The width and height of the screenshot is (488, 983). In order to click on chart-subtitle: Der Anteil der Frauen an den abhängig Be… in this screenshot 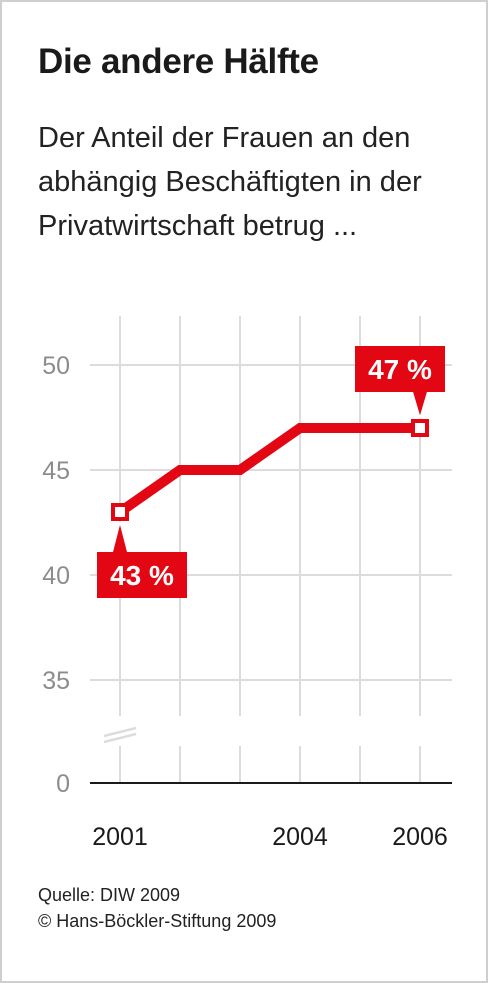, I will do `click(230, 182)`.